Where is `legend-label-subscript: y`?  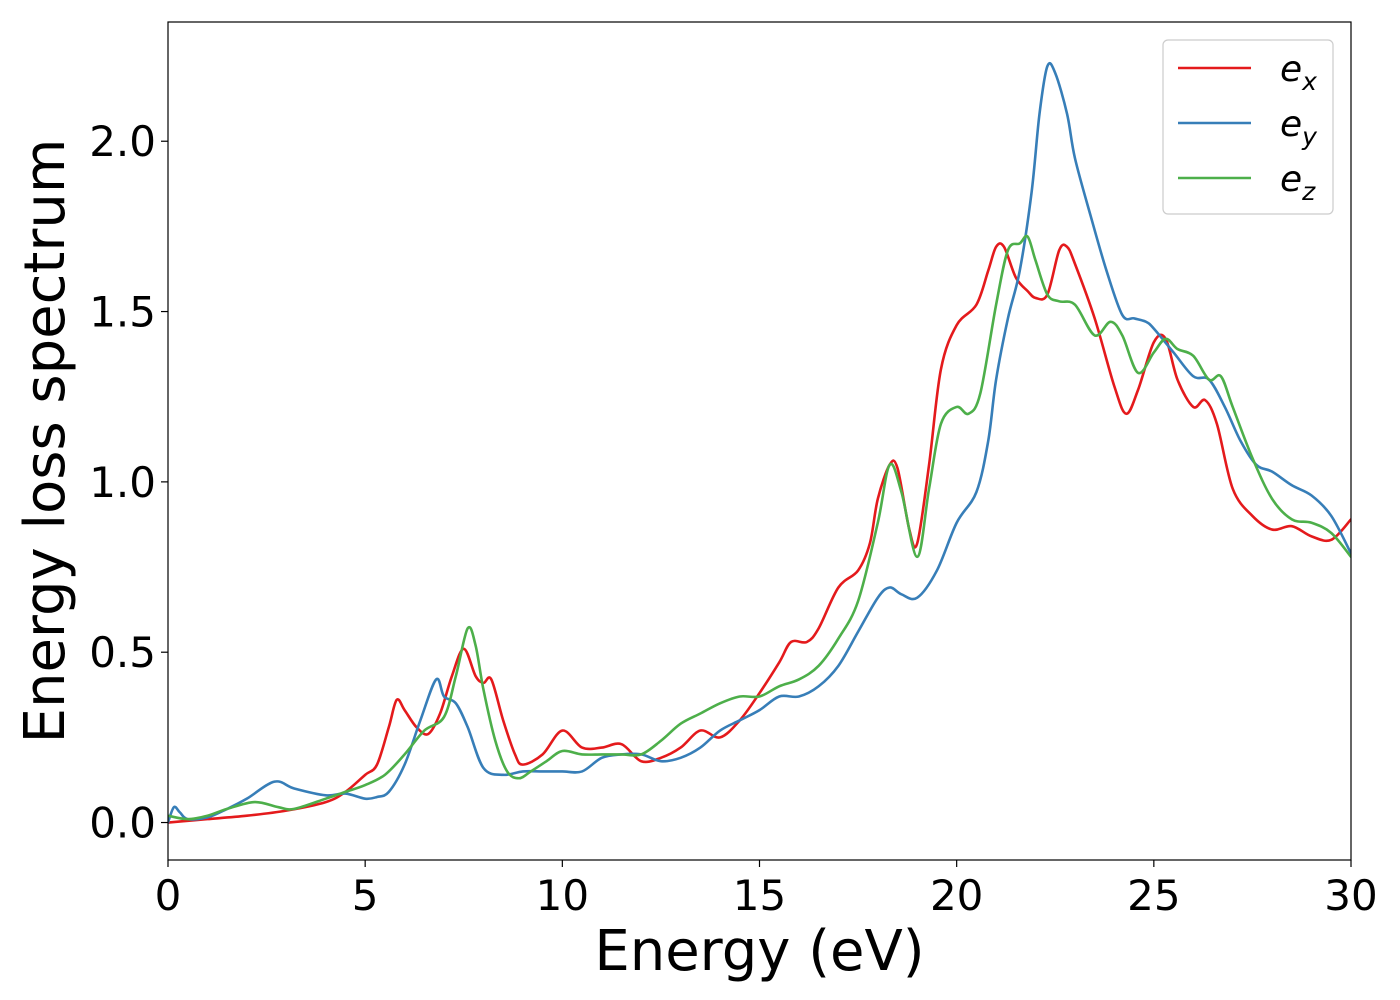
legend-label-subscript: y is located at coordinates (1309, 136).